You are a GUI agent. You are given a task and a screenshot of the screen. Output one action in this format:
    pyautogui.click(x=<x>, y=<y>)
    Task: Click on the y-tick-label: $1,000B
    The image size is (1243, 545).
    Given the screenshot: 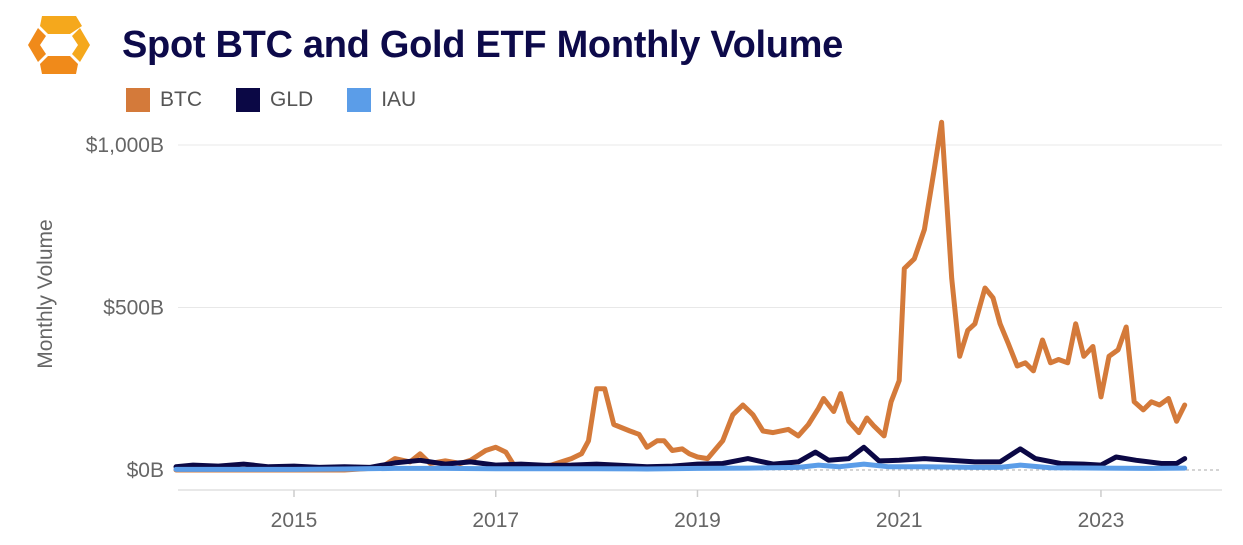 What is the action you would take?
    pyautogui.click(x=125, y=145)
    